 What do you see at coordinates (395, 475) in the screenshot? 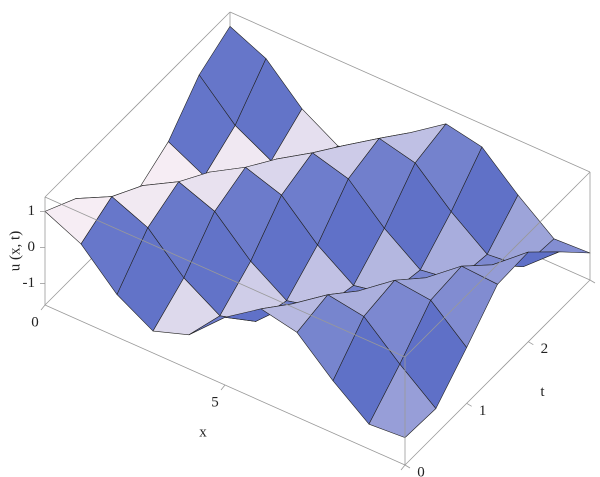
I see `x-tick-label: 10` at bounding box center [395, 475].